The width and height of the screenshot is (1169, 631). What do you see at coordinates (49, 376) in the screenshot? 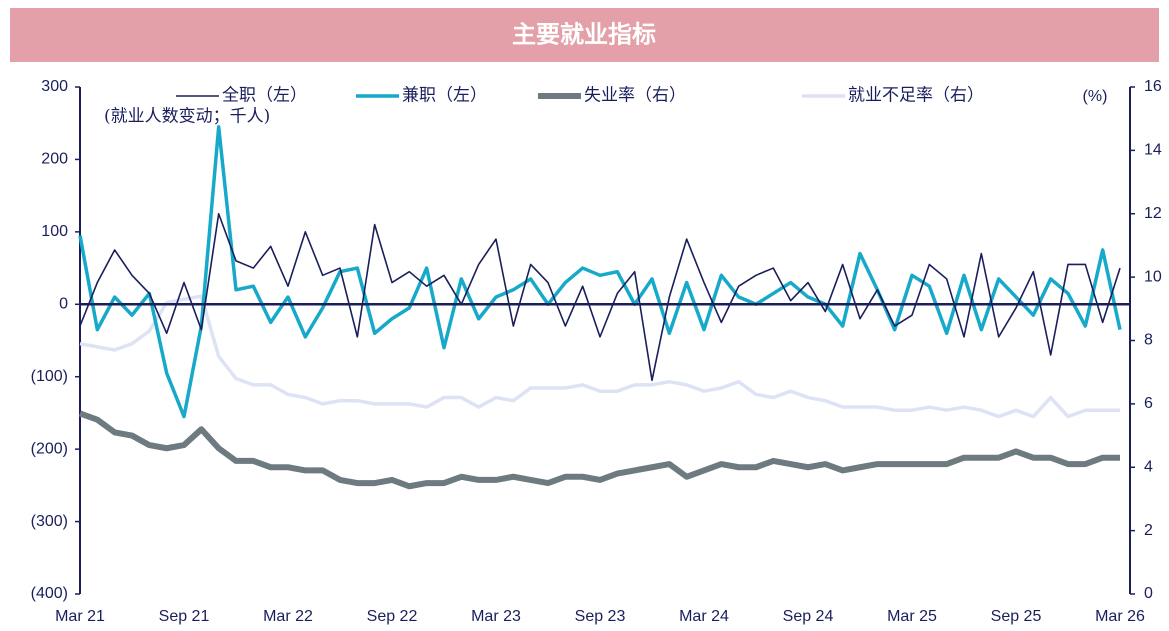
I see `y-tick-label: (100)` at bounding box center [49, 376].